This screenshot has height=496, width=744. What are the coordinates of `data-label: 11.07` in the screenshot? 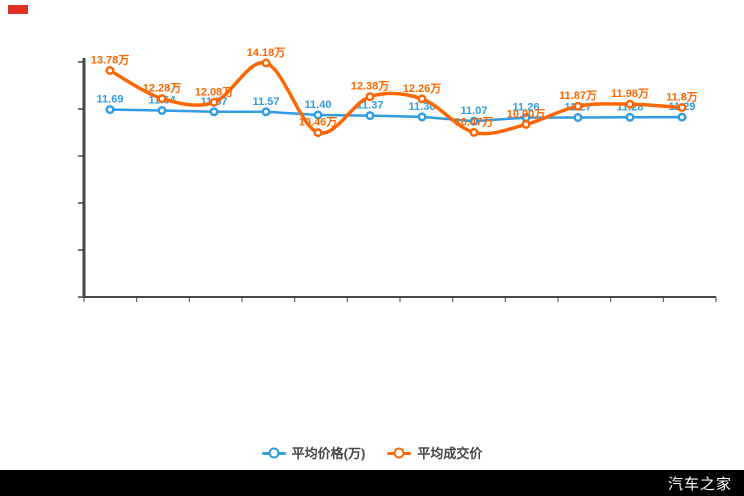 It's located at (474, 111).